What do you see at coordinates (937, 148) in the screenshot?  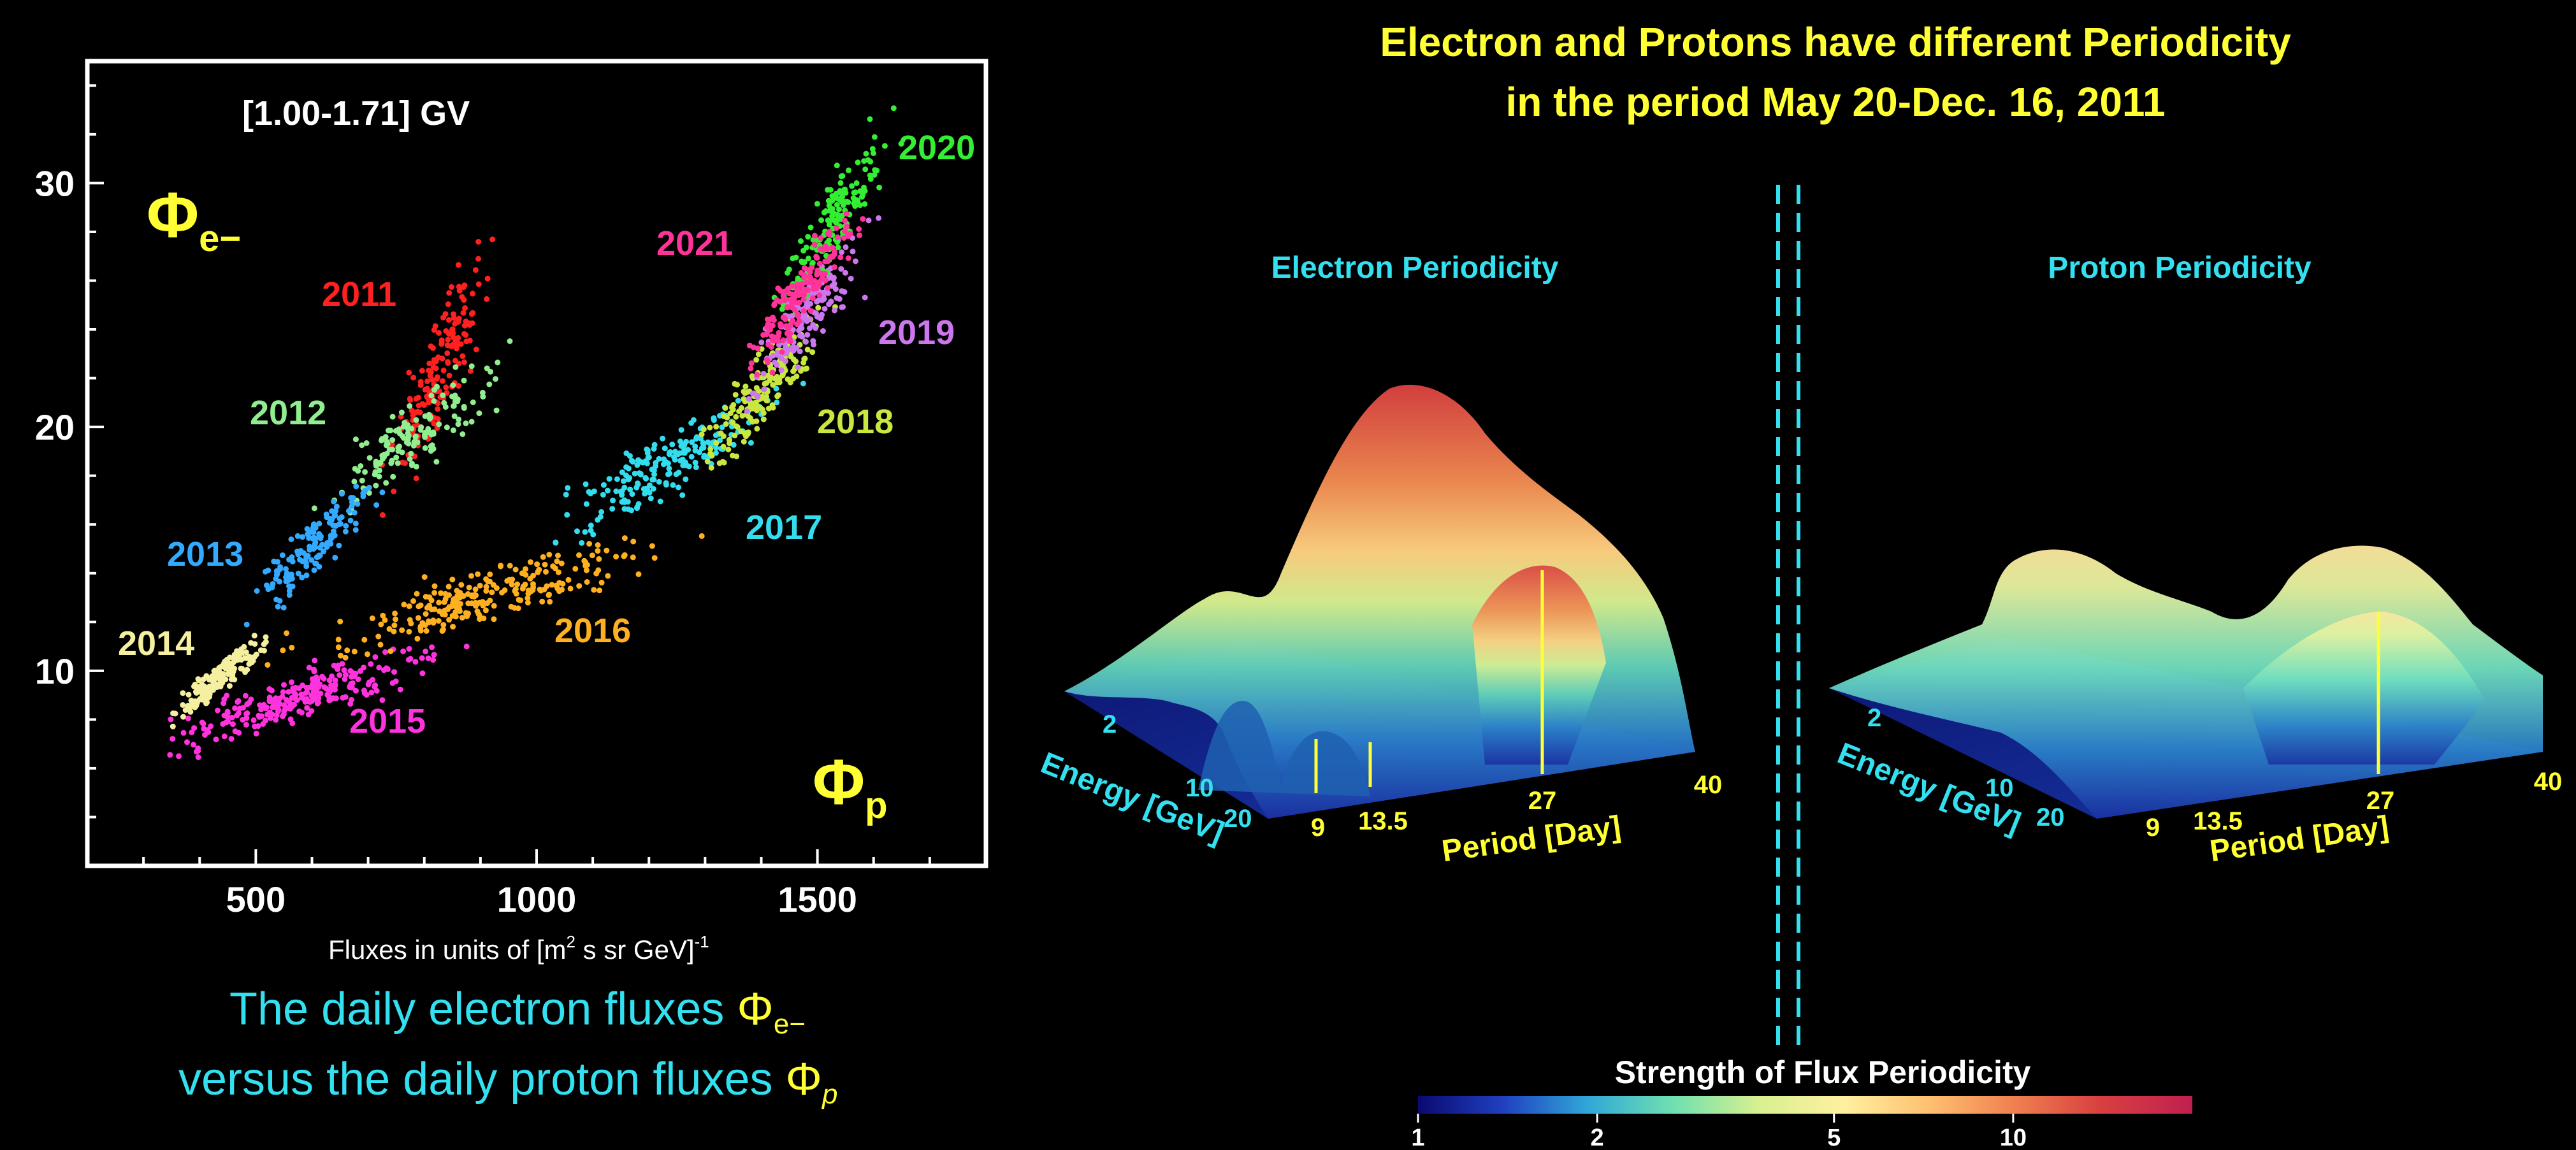 I see `year-label-2020: 2020` at bounding box center [937, 148].